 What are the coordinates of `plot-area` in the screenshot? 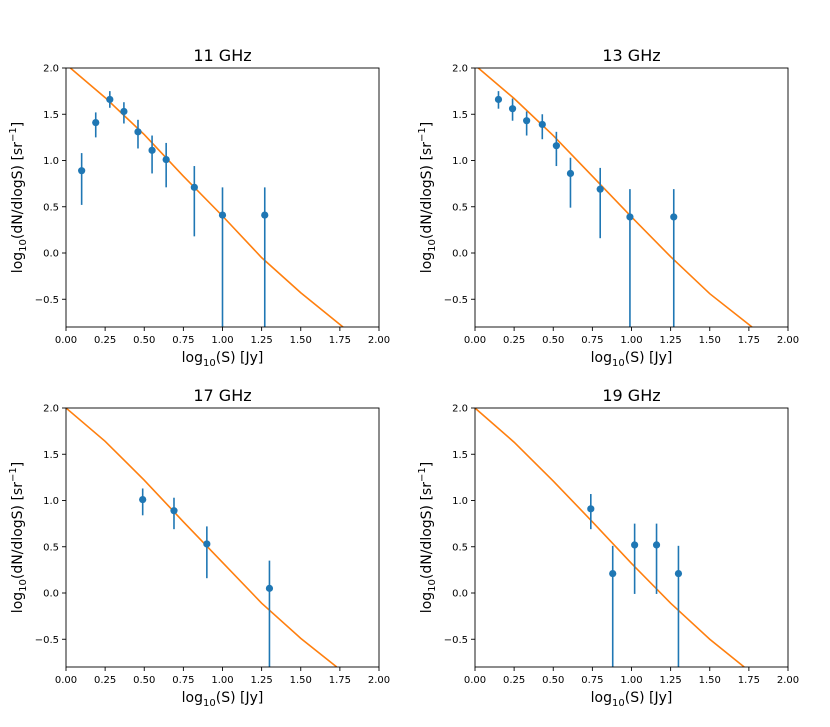 It's located at (631, 537).